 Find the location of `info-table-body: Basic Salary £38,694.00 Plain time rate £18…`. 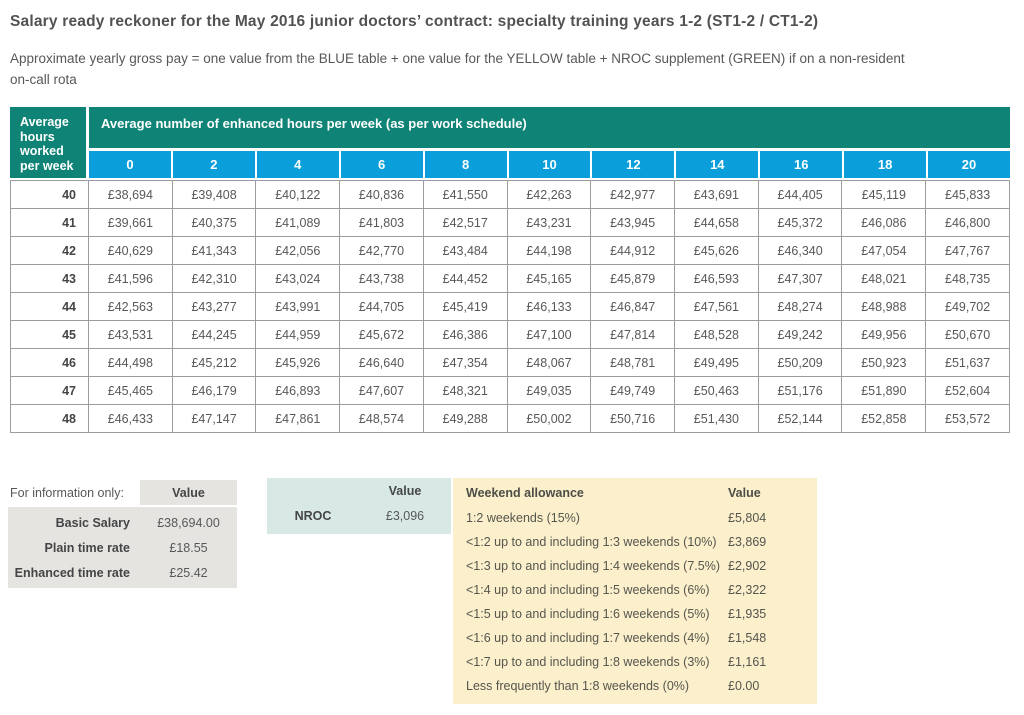

info-table-body: Basic Salary £38,694.00 Plain time rate £18… is located at coordinates (122, 547).